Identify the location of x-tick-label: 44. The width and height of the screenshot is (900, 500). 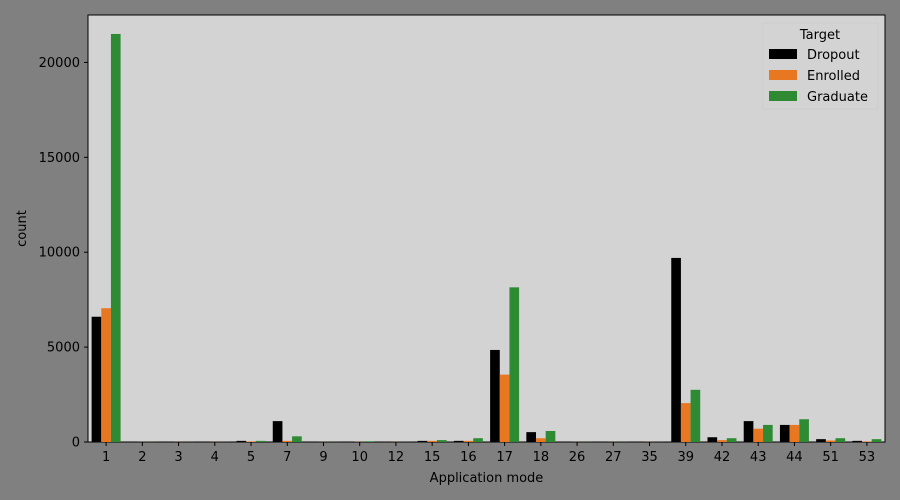
(794, 457).